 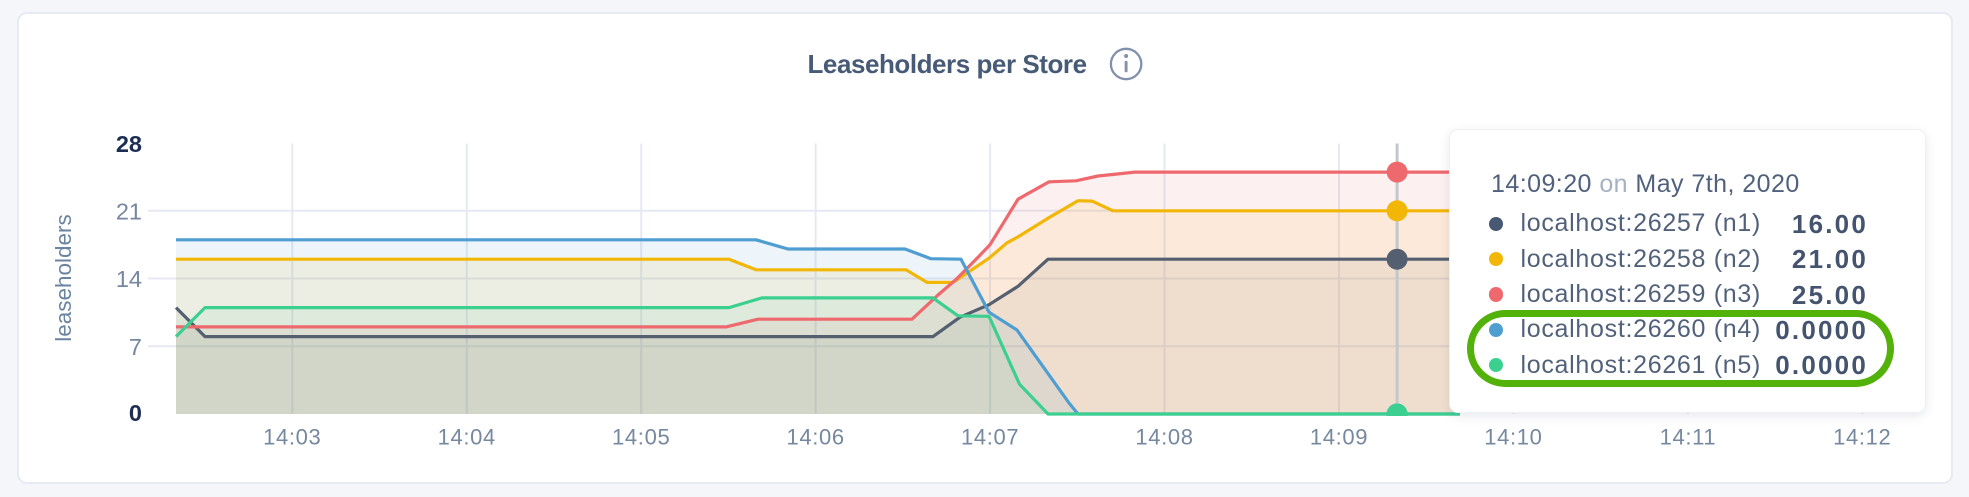 I want to click on svg-text: 14:12, so click(x=1862, y=437).